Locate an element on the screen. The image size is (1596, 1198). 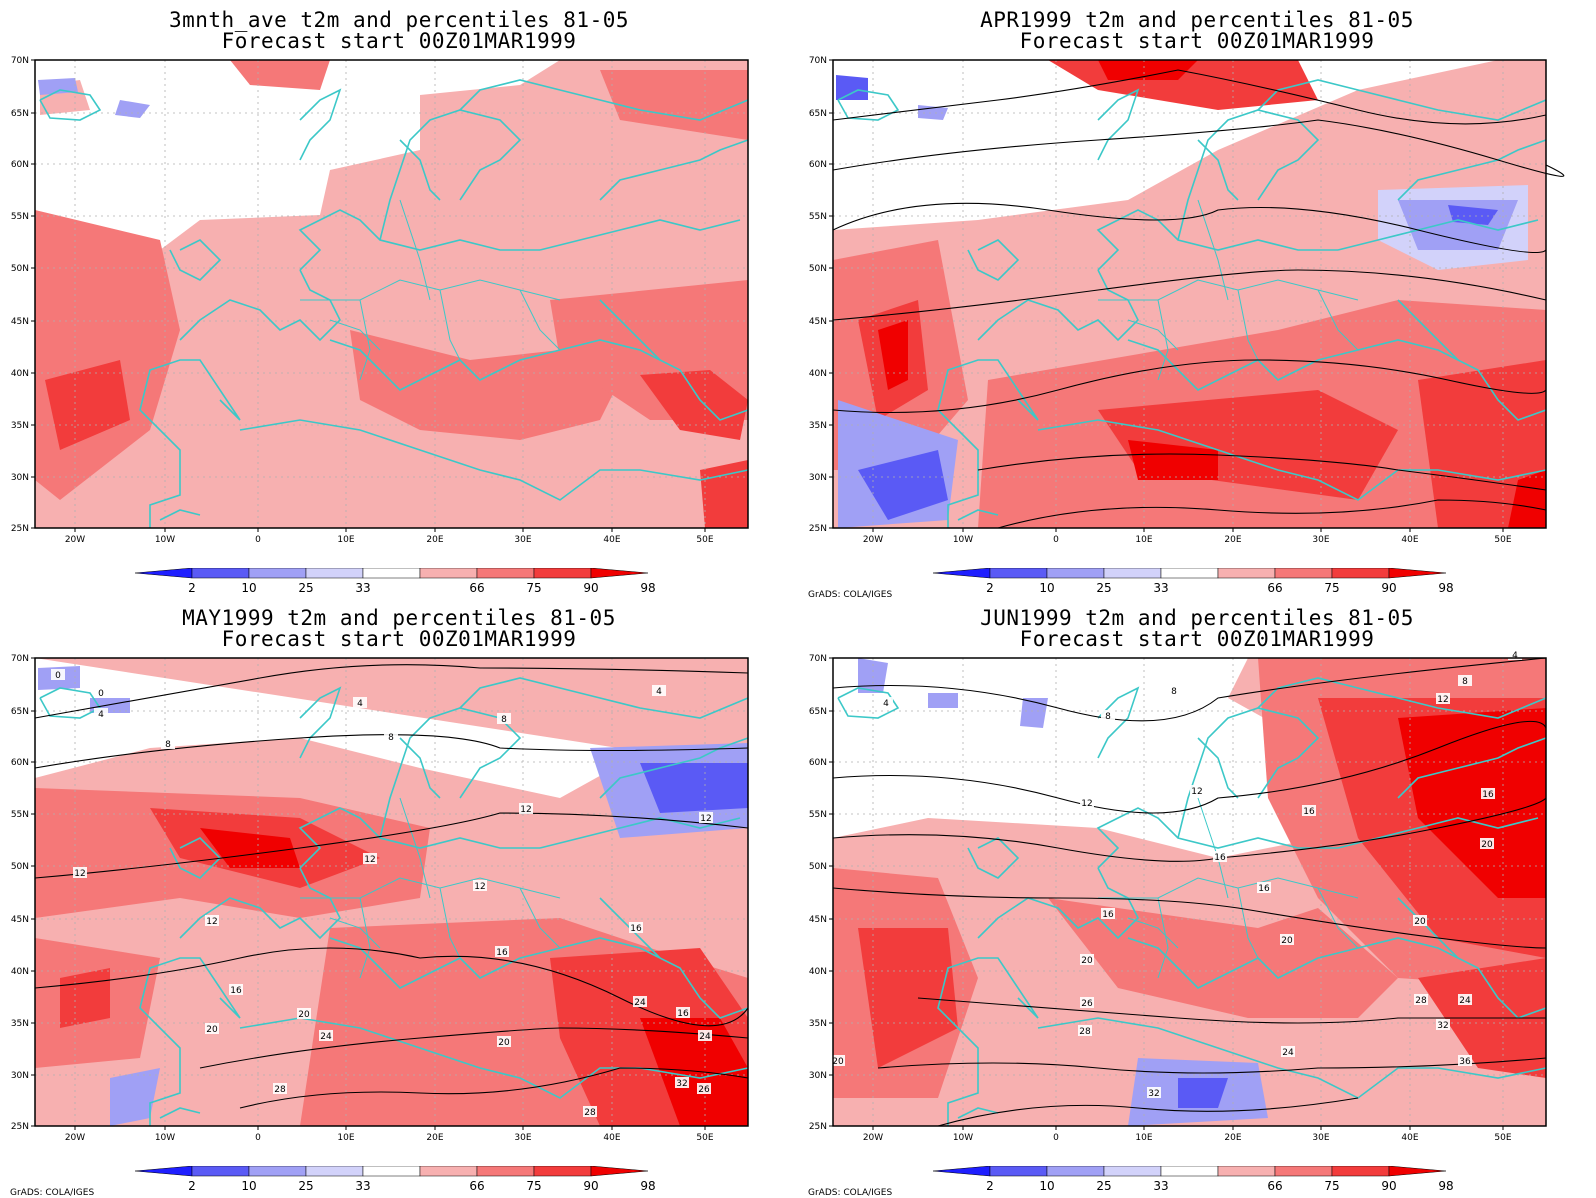
x-tick-label: 10W is located at coordinates (963, 540).